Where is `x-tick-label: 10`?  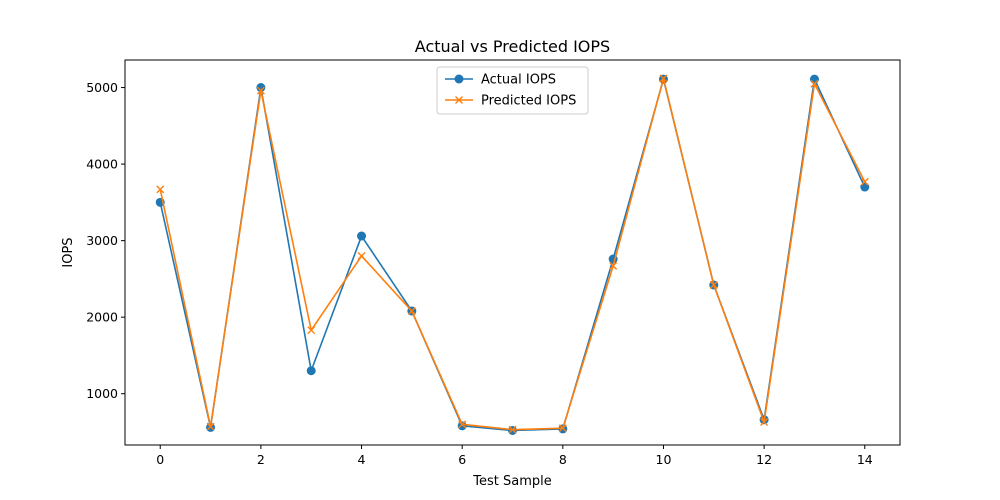
x-tick-label: 10 is located at coordinates (664, 459).